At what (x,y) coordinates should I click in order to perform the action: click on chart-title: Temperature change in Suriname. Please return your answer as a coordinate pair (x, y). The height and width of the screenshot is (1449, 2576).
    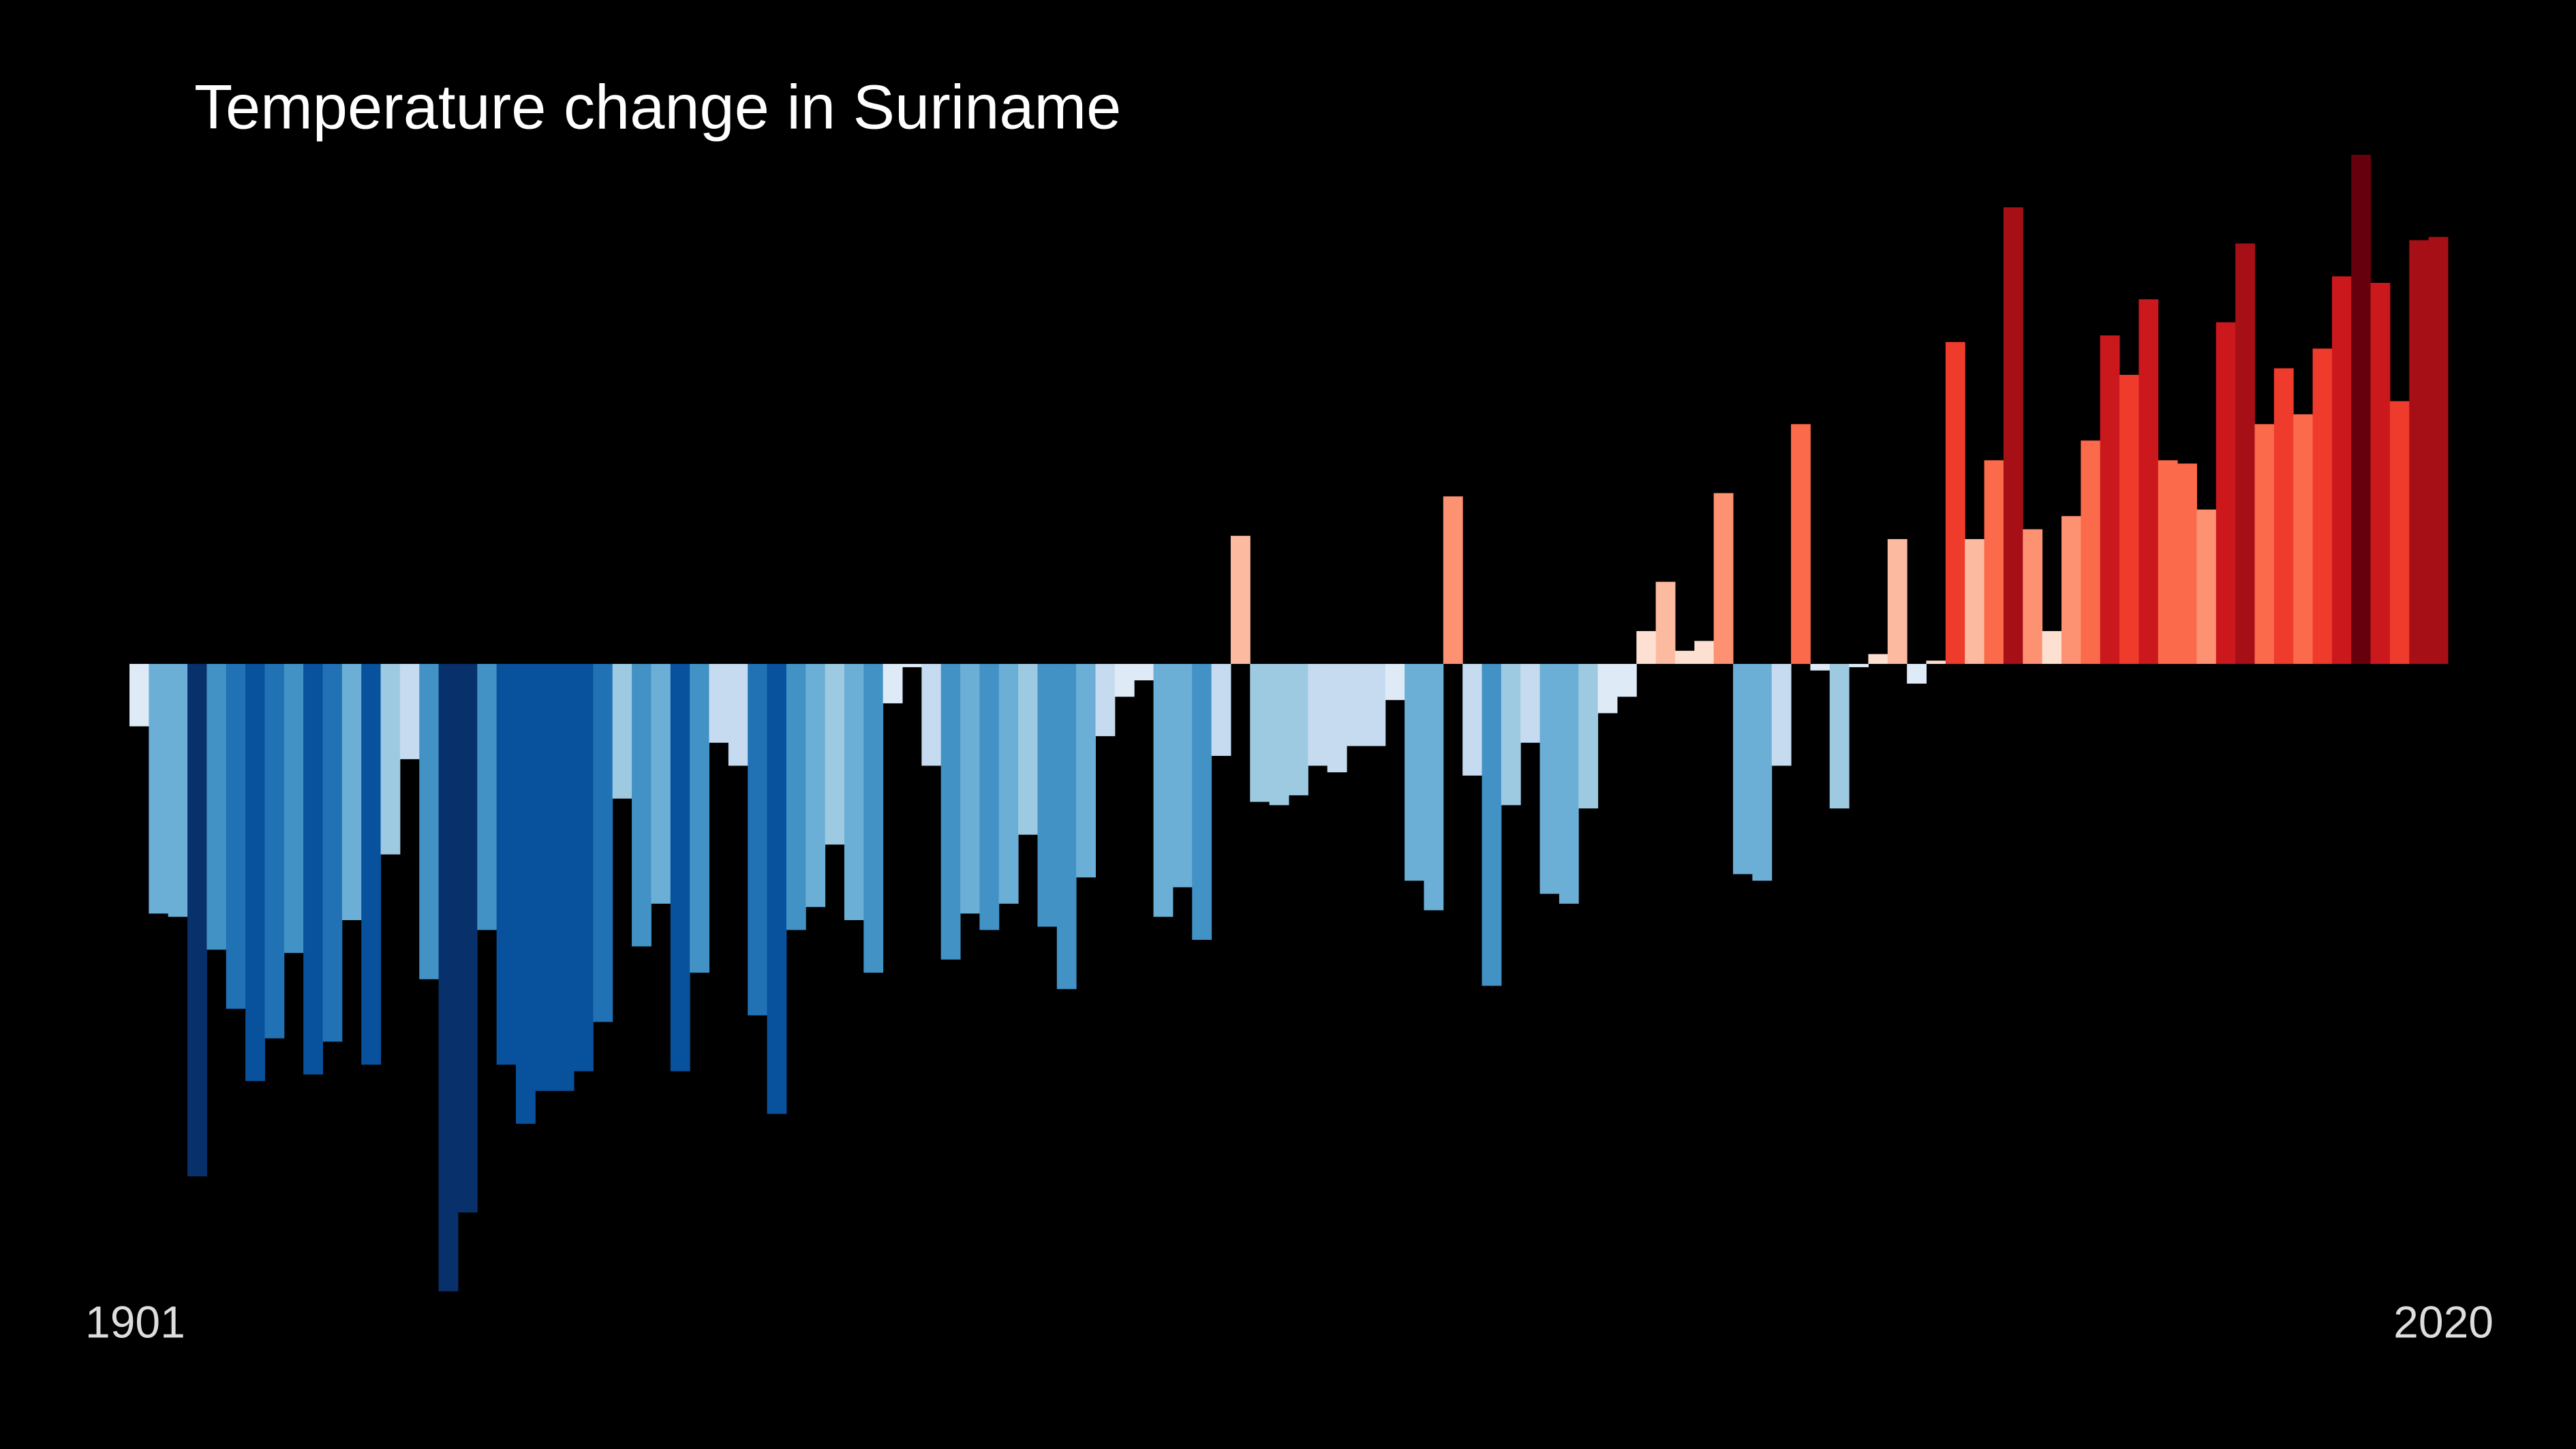
    Looking at the image, I should click on (657, 107).